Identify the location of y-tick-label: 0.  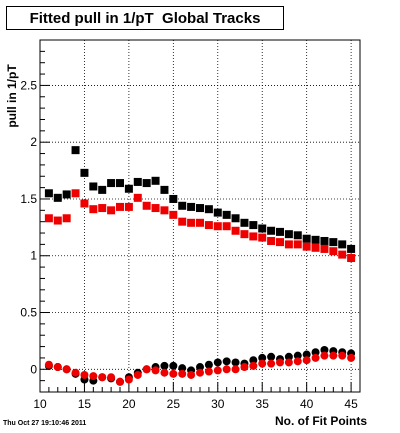
(33, 369).